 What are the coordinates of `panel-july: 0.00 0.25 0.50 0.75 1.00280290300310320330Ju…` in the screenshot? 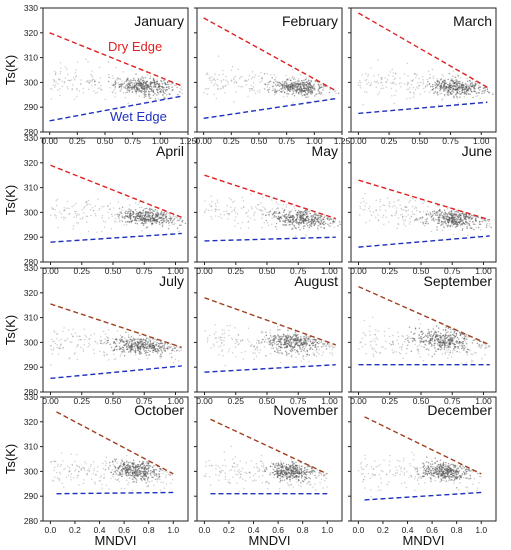 It's located at (96, 334).